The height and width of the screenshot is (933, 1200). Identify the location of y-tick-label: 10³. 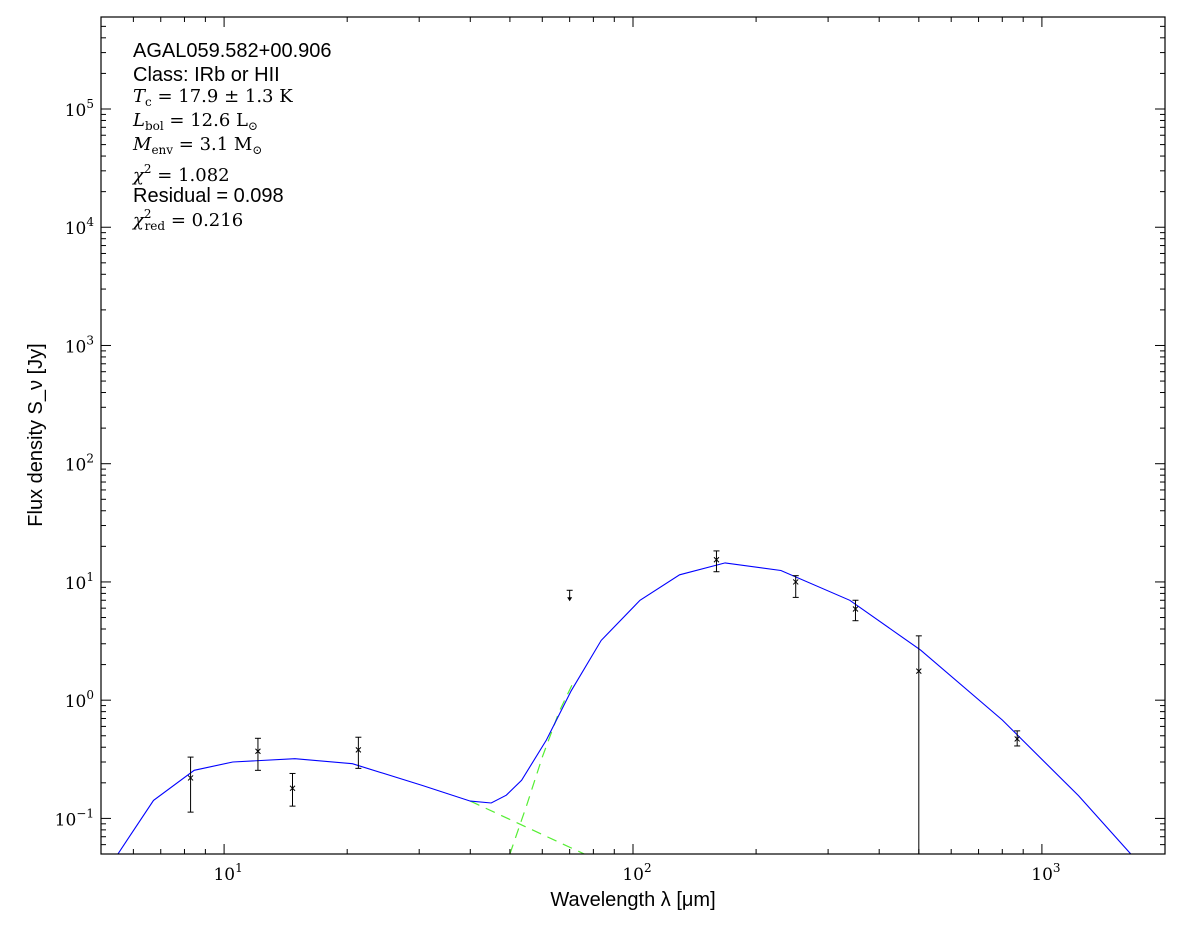
(79, 345).